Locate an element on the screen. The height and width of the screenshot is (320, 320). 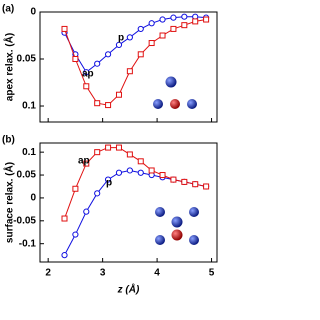
x-tick-label: 4 is located at coordinates (157, 273).